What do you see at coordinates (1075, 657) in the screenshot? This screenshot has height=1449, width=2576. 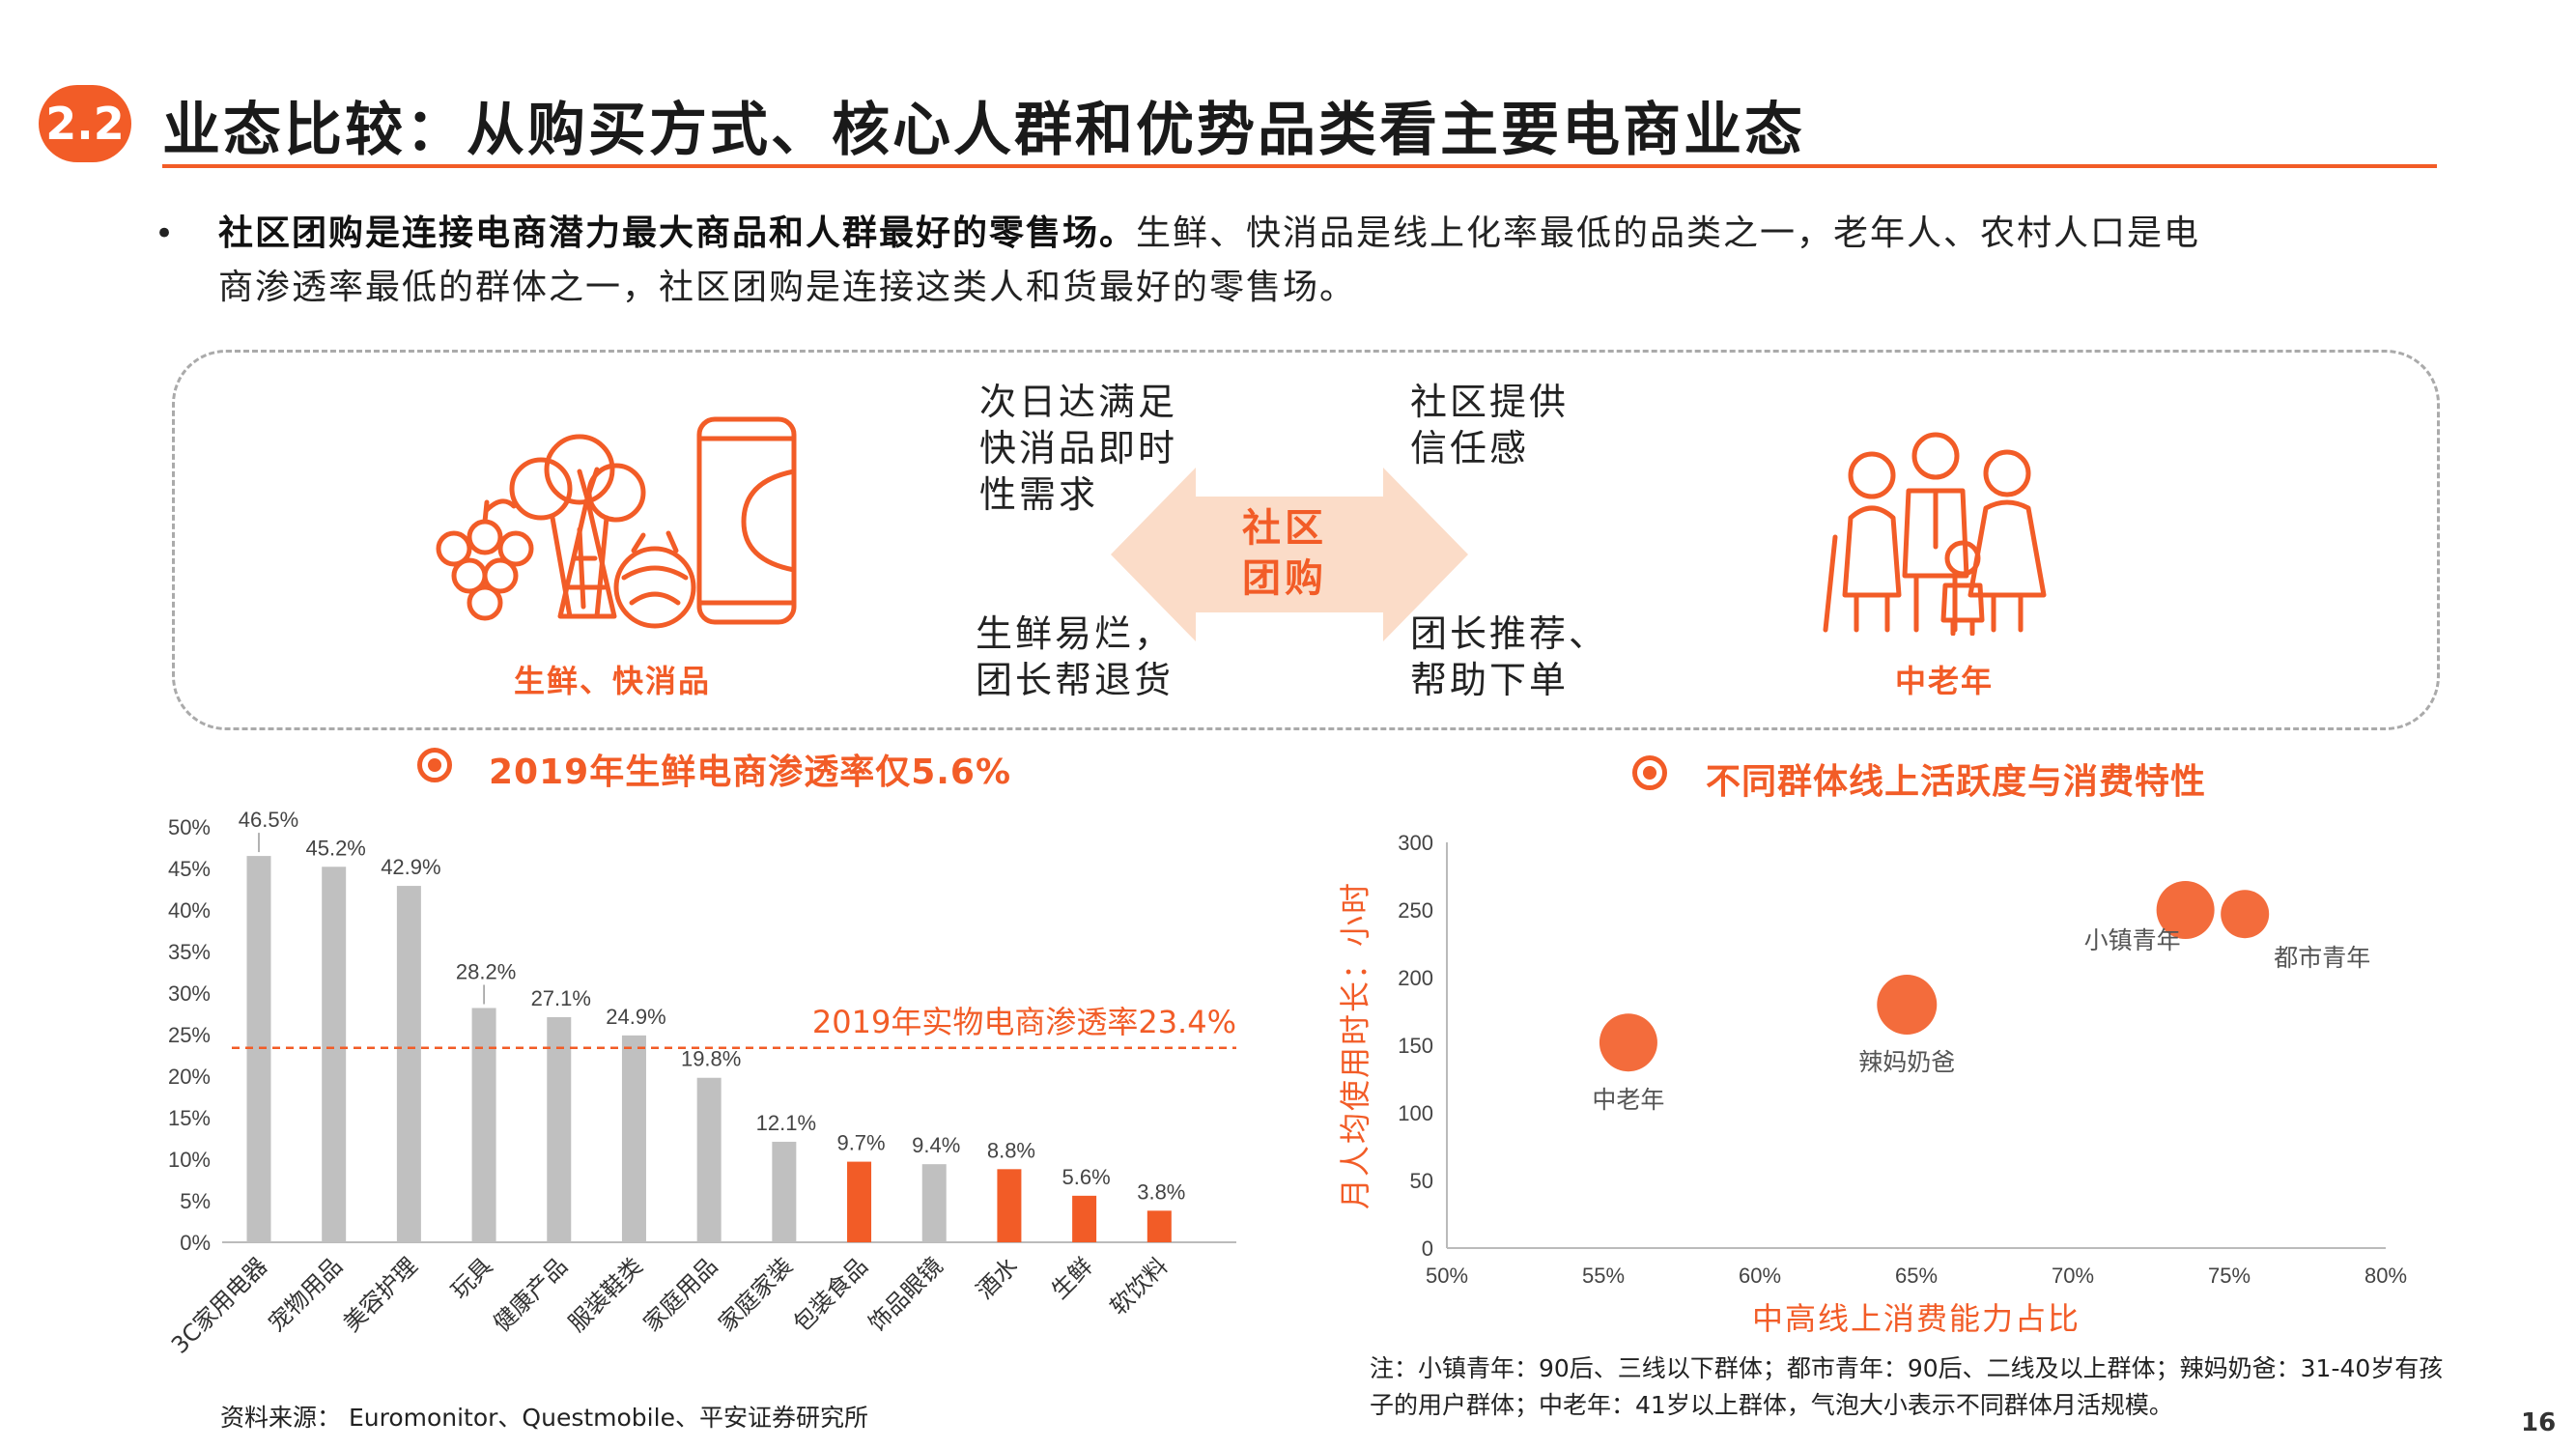 I see `bottom-left-note: 生鲜易烂， 团长帮退货` at bounding box center [1075, 657].